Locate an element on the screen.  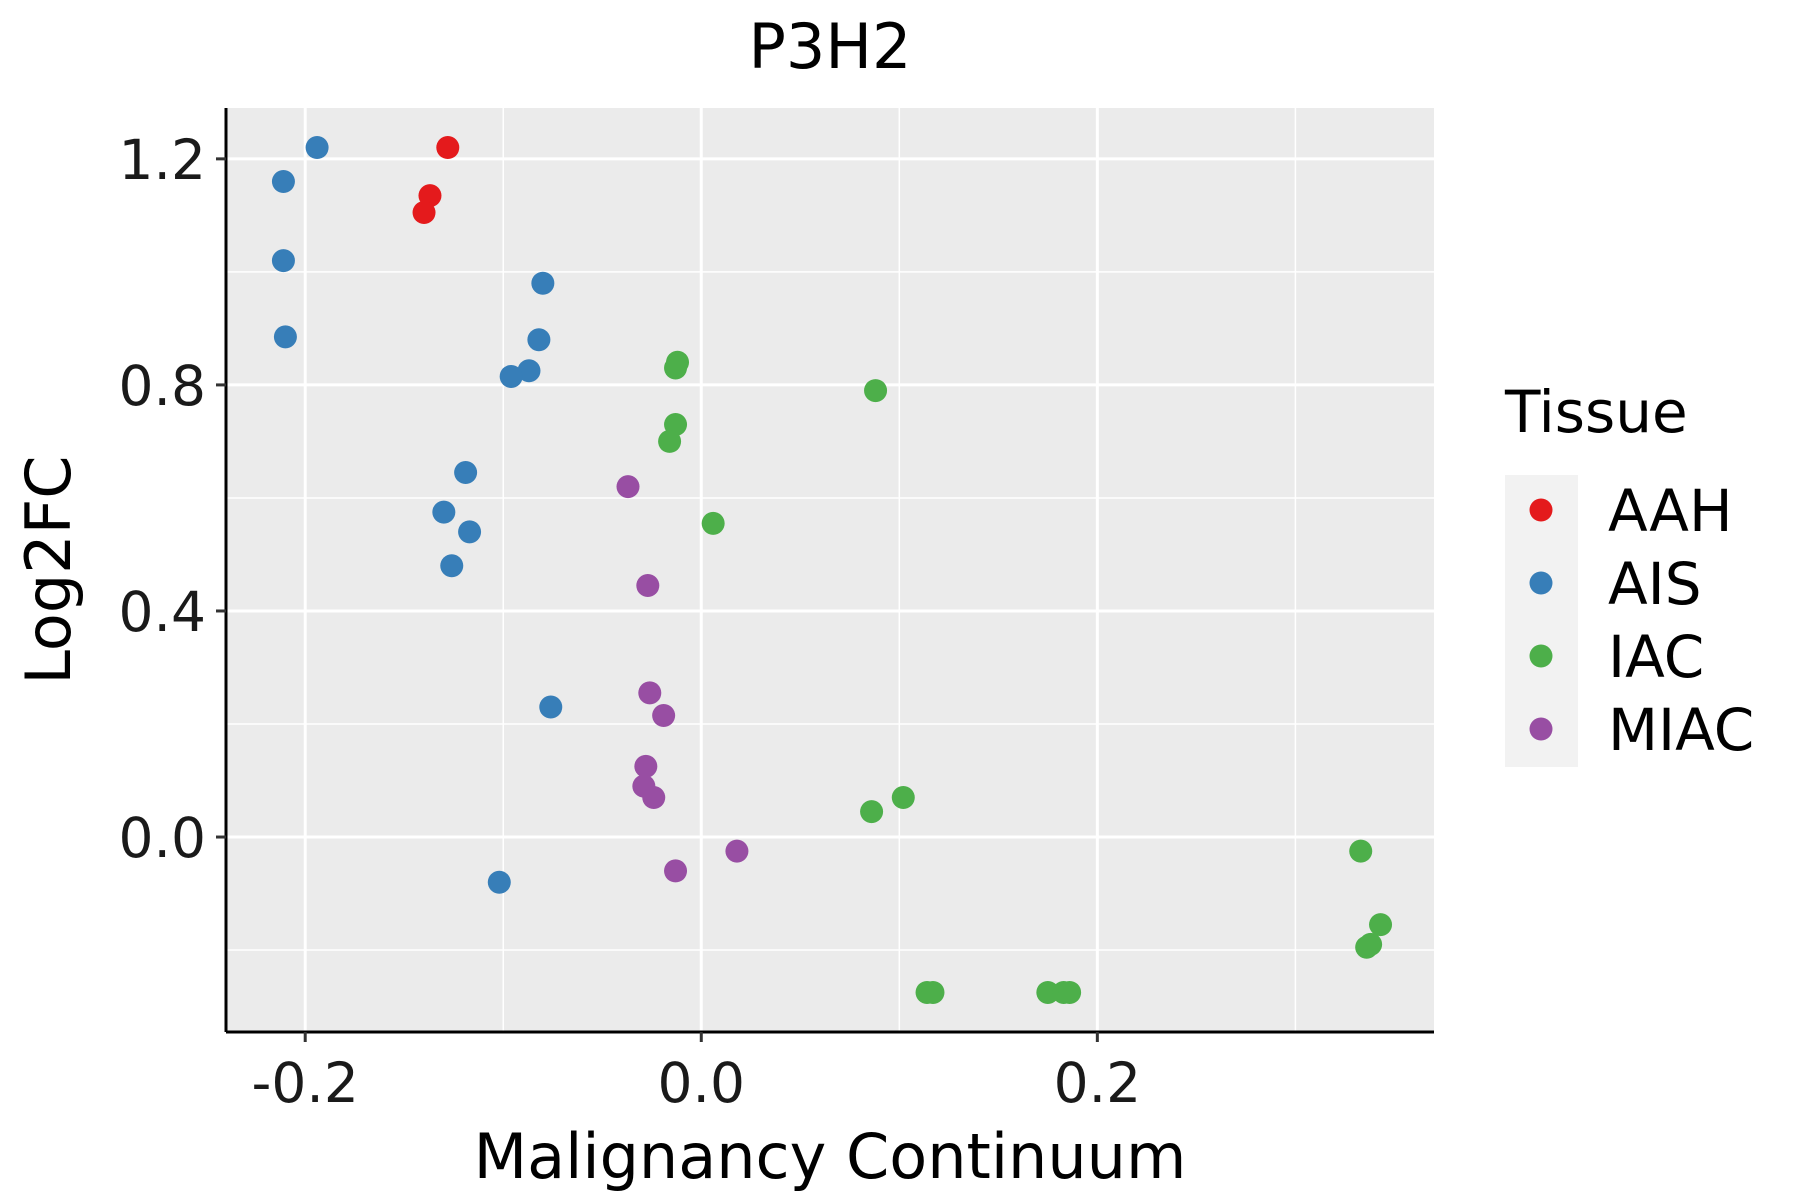
x-axis-ticks: -0.2 0.0 0.2 is located at coordinates (696, 1073).